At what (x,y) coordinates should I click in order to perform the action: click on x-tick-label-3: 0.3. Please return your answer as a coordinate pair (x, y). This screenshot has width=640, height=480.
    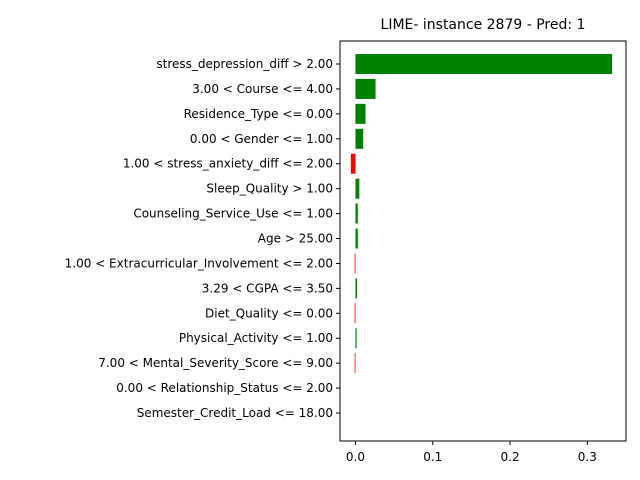
    Looking at the image, I should click on (587, 457).